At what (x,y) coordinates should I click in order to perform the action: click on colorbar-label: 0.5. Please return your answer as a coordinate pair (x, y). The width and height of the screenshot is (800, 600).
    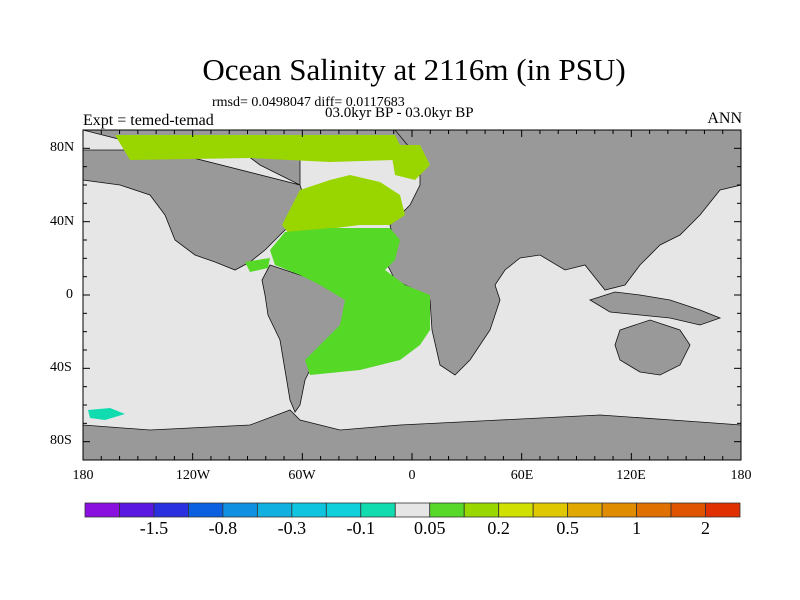
    Looking at the image, I should click on (567, 528).